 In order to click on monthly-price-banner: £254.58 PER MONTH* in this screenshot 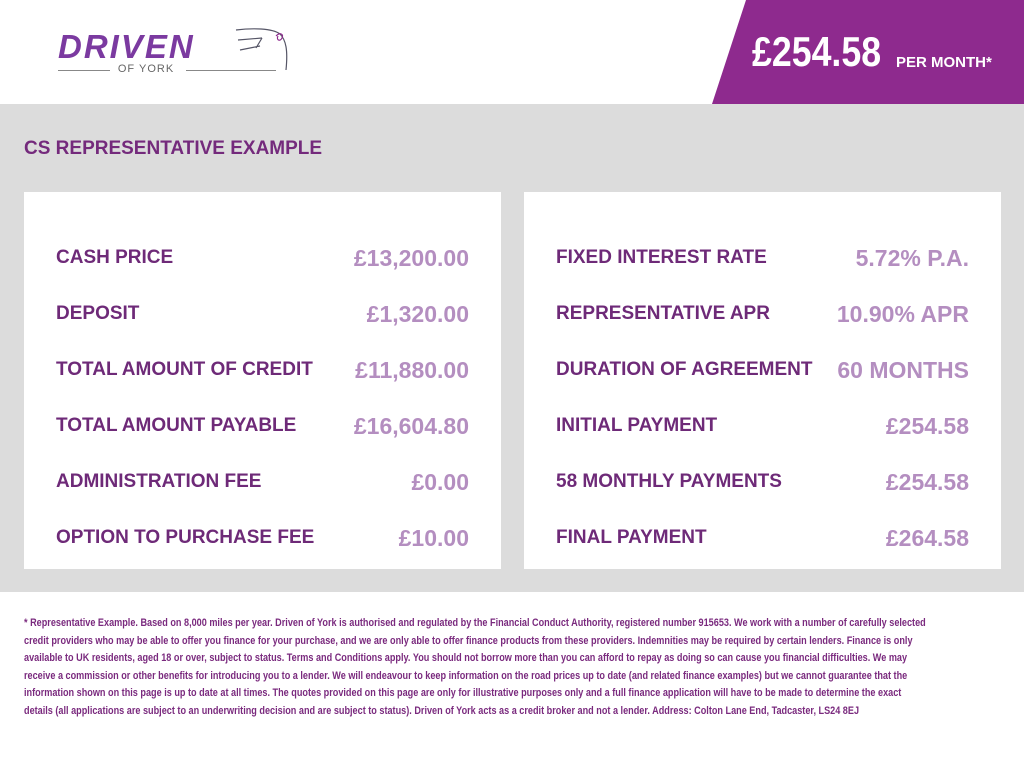, I will do `click(868, 52)`.